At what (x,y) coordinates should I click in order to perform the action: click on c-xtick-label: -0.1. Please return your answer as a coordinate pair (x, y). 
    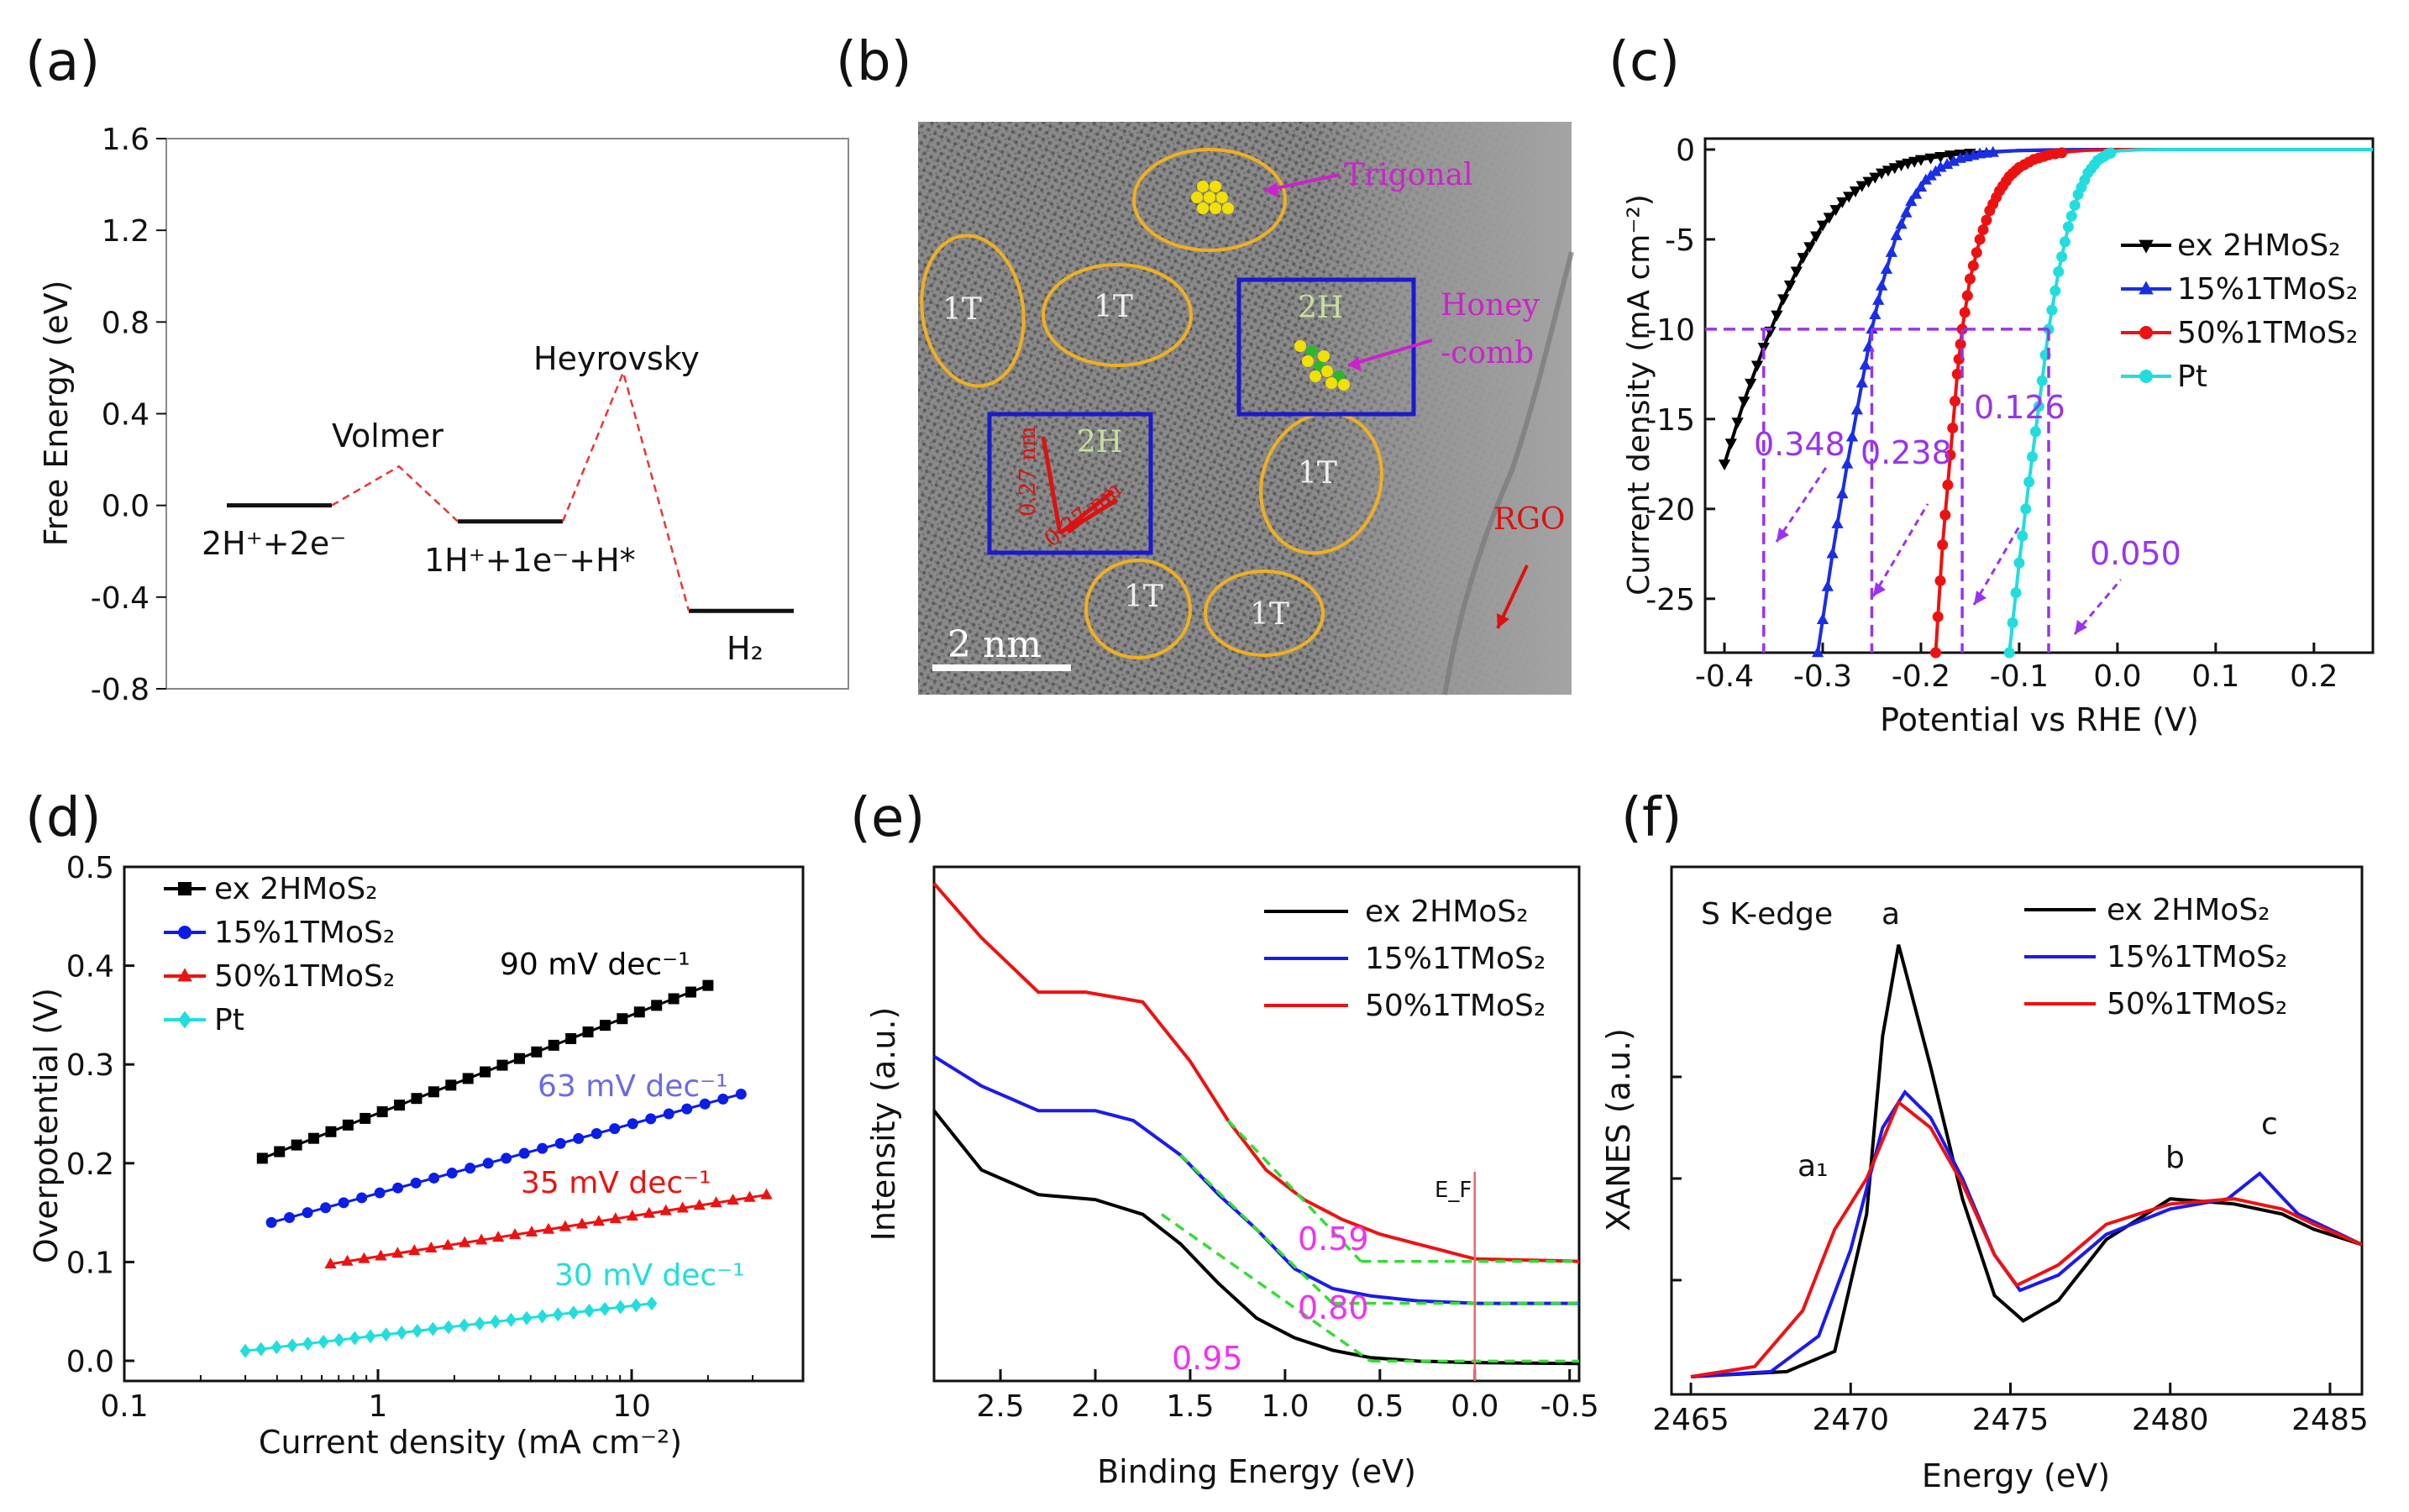
    Looking at the image, I should click on (2019, 676).